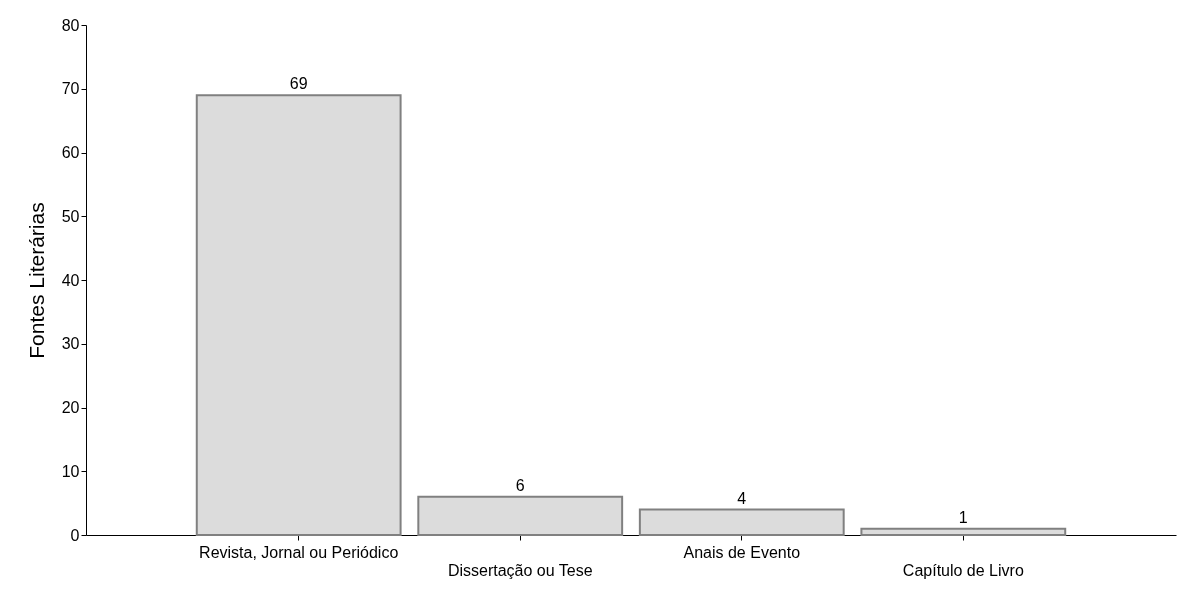 The height and width of the screenshot is (593, 1186). I want to click on data-label: 6, so click(520, 485).